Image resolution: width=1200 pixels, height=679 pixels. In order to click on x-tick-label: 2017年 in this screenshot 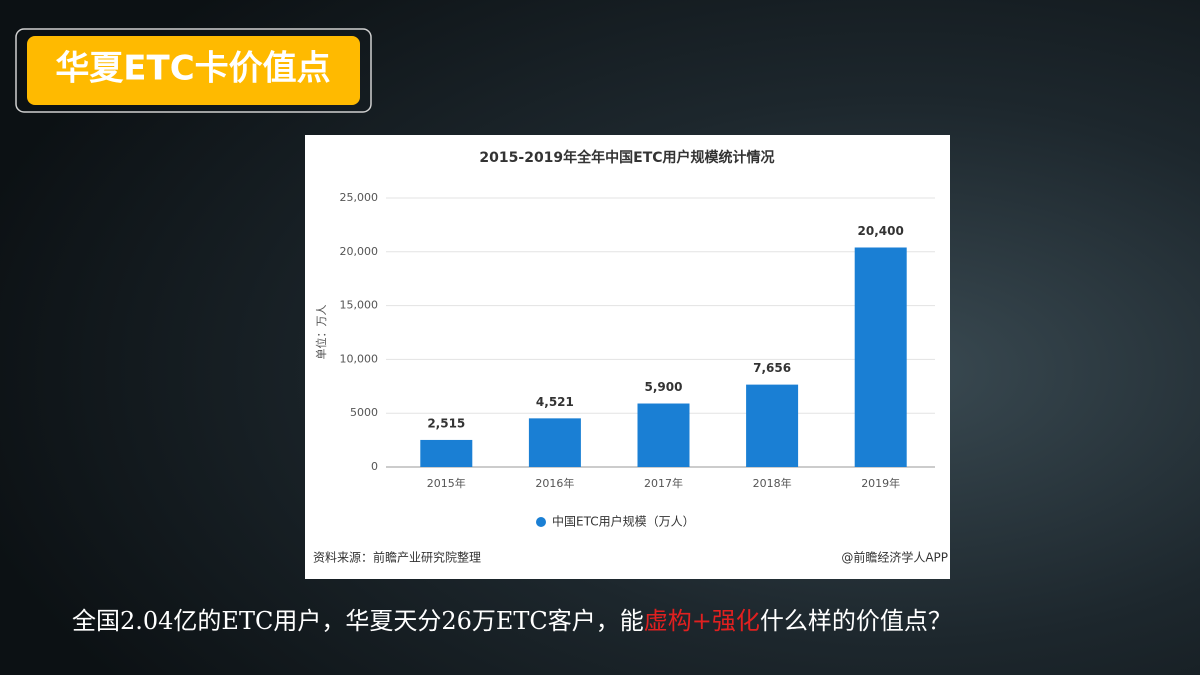, I will do `click(663, 483)`.